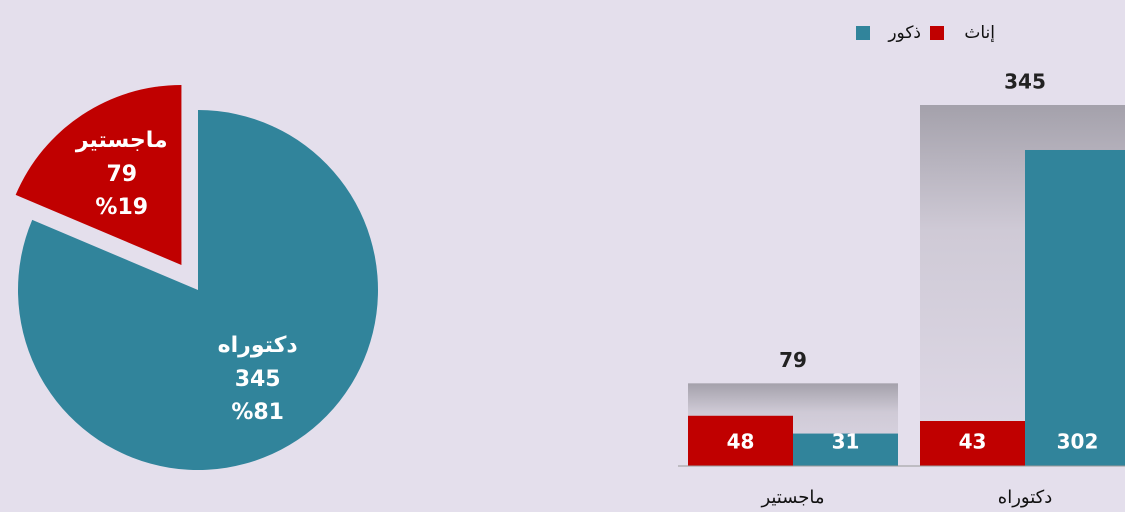  What do you see at coordinates (792, 497) in the screenshot?
I see `x-tick-label: ماجستير` at bounding box center [792, 497].